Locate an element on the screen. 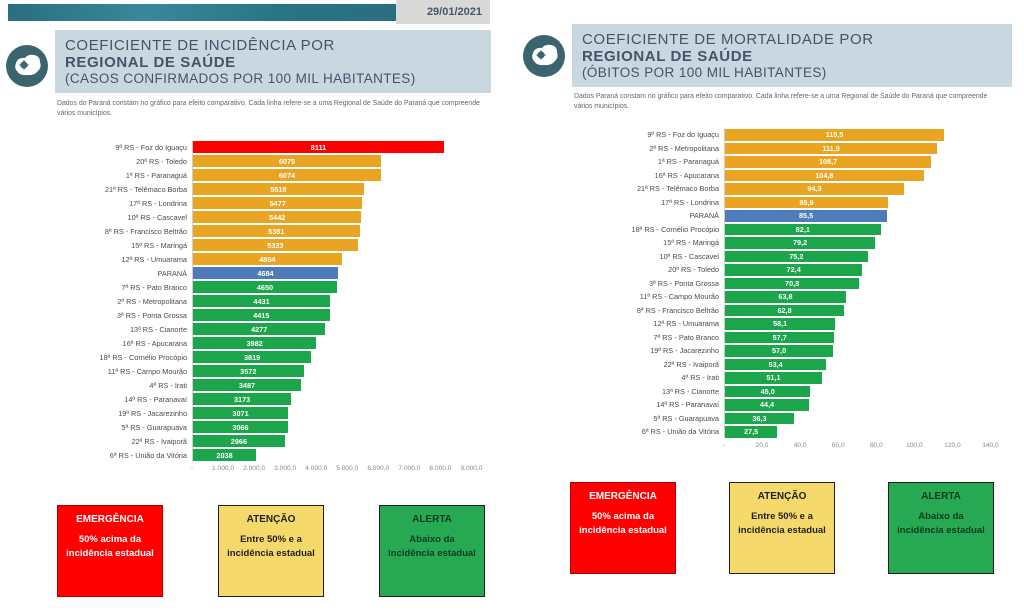  bar-track: 6075 is located at coordinates (339, 161).